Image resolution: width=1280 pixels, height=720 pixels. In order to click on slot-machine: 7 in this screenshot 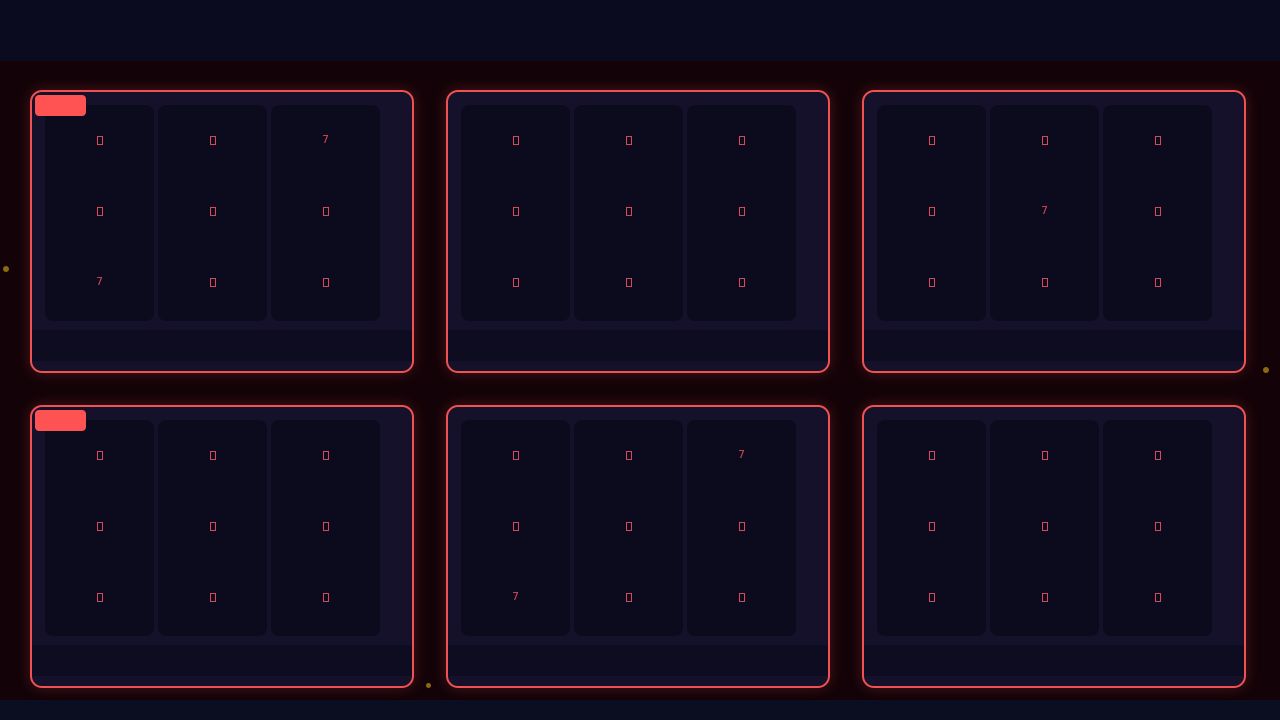, I will do `click(1054, 231)`.